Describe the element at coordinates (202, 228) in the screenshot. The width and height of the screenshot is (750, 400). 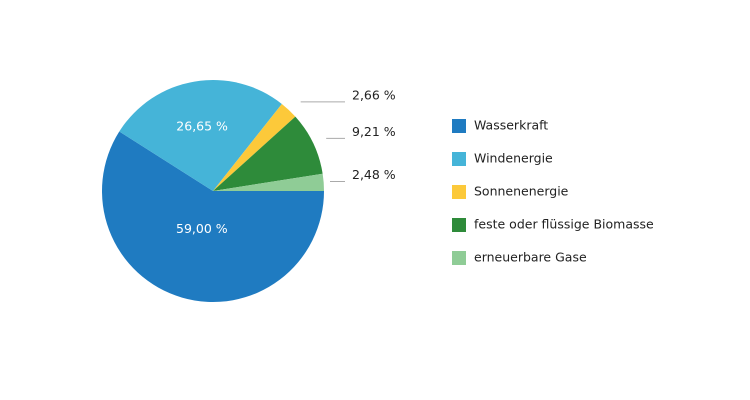
I see `slice-label: 59,00 %` at that location.